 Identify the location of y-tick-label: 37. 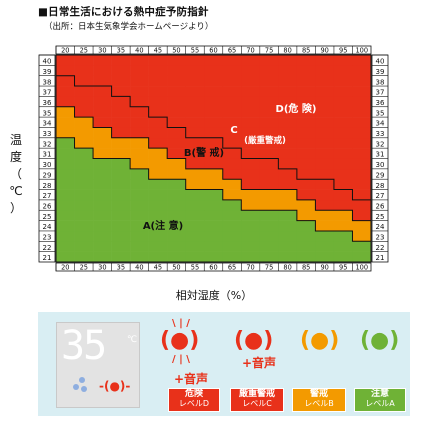
(47, 93).